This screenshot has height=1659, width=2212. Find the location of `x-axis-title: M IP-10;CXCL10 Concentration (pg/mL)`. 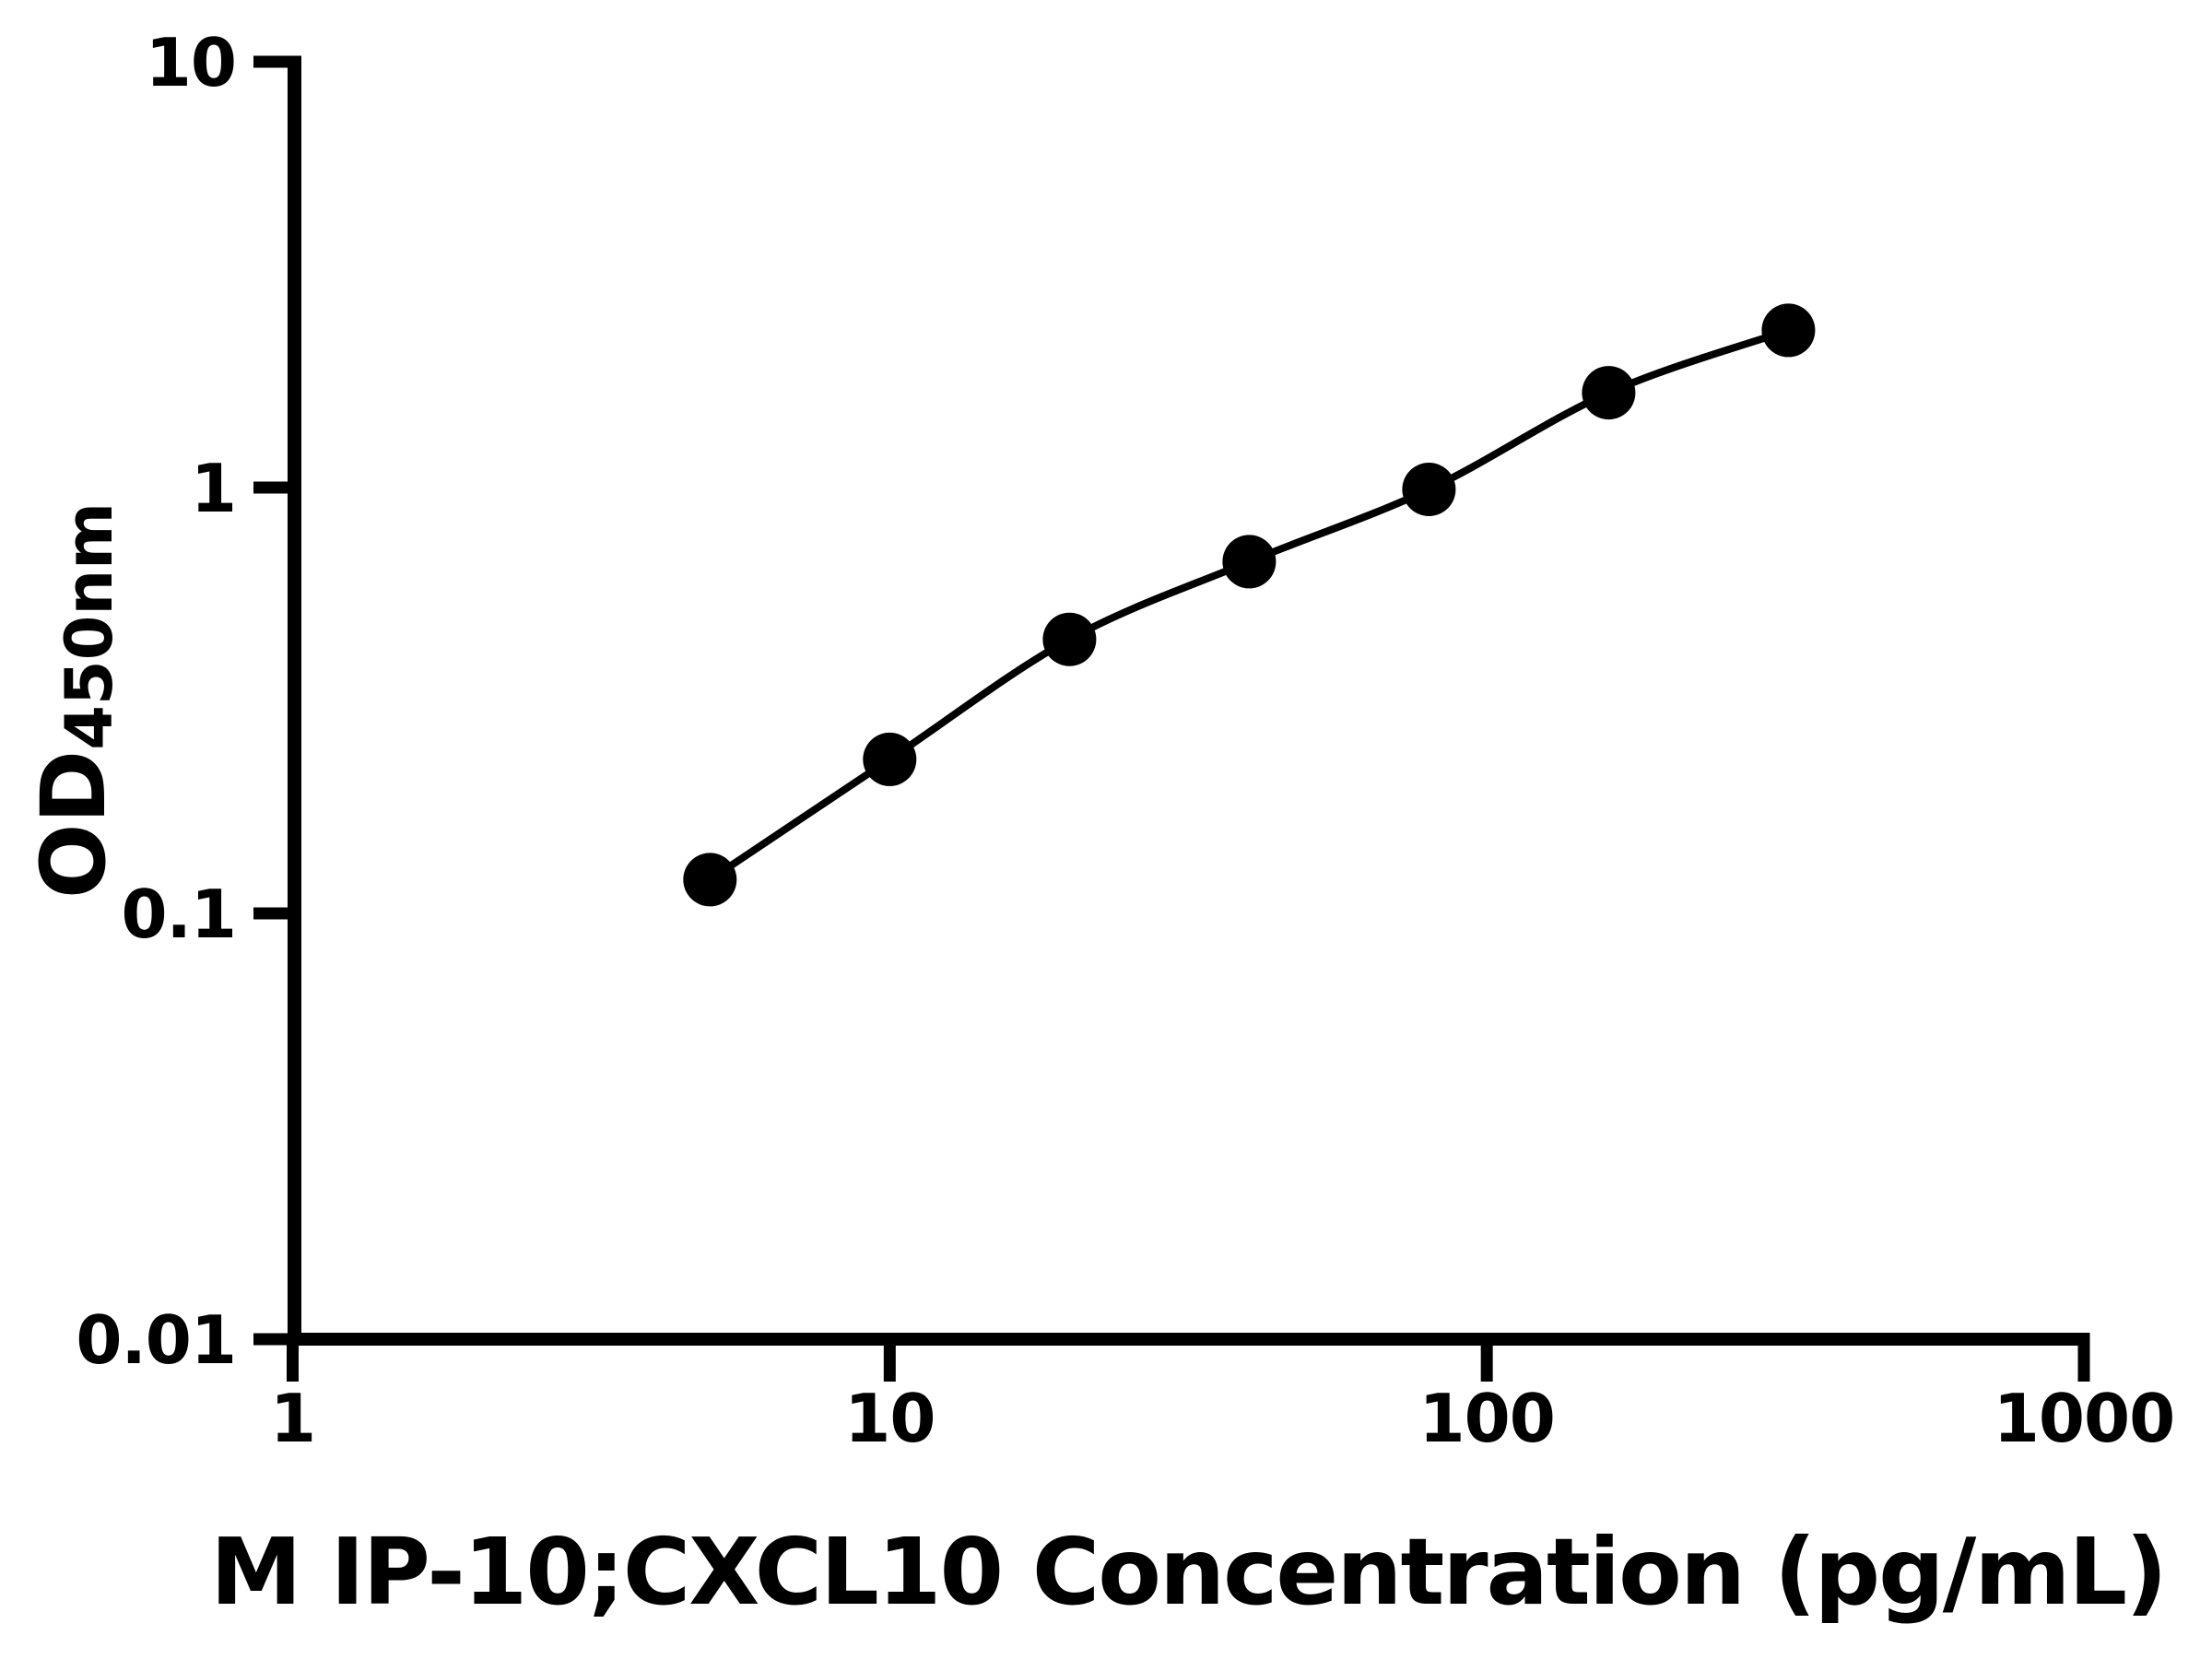

x-axis-title: M IP-10;CXCL10 Concentration (pg/mL) is located at coordinates (1188, 1572).